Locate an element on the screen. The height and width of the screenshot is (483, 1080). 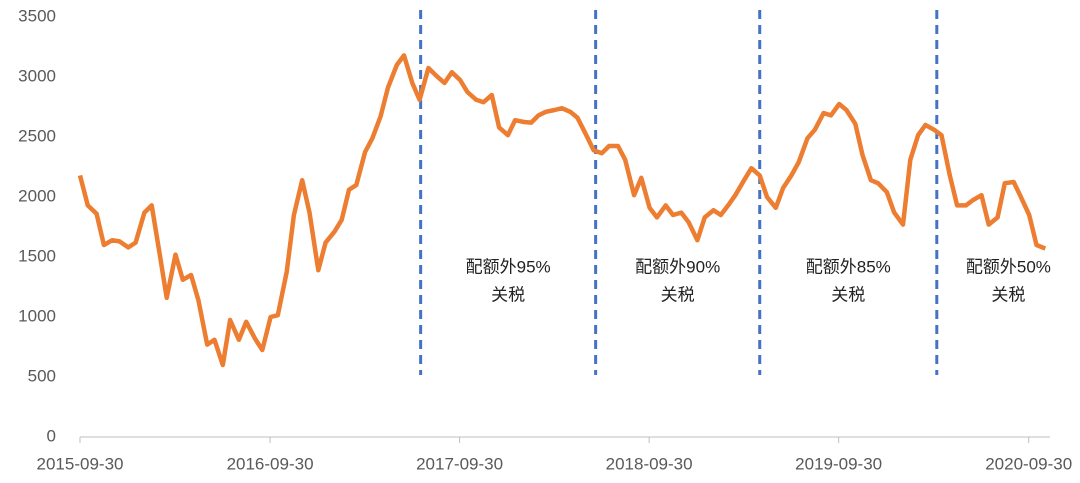
y-tick-label: 500 is located at coordinates (42, 375).